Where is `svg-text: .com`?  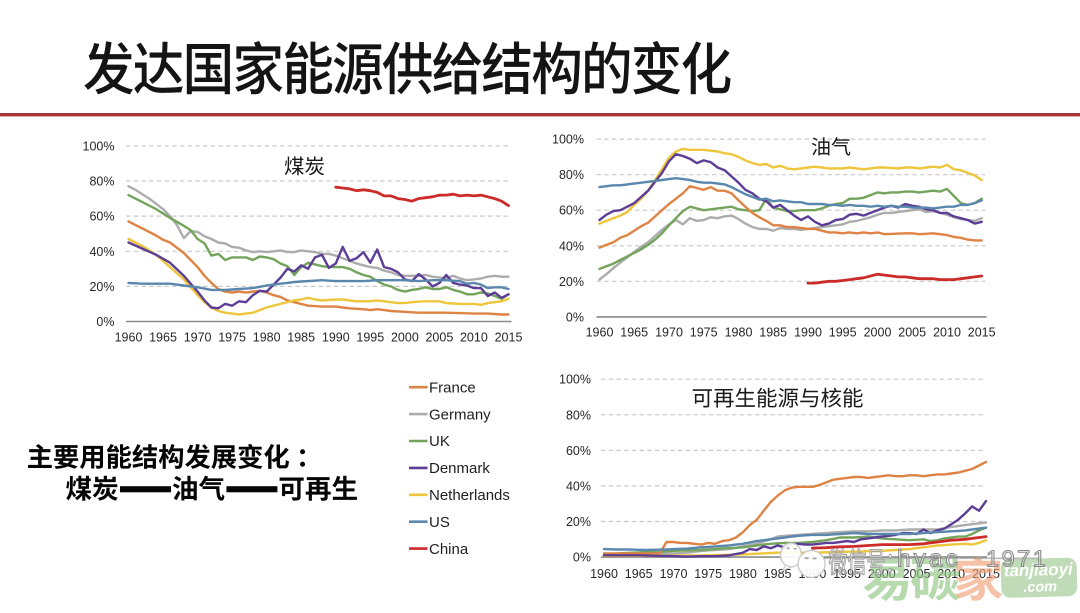
svg-text: .com is located at coordinates (1040, 587).